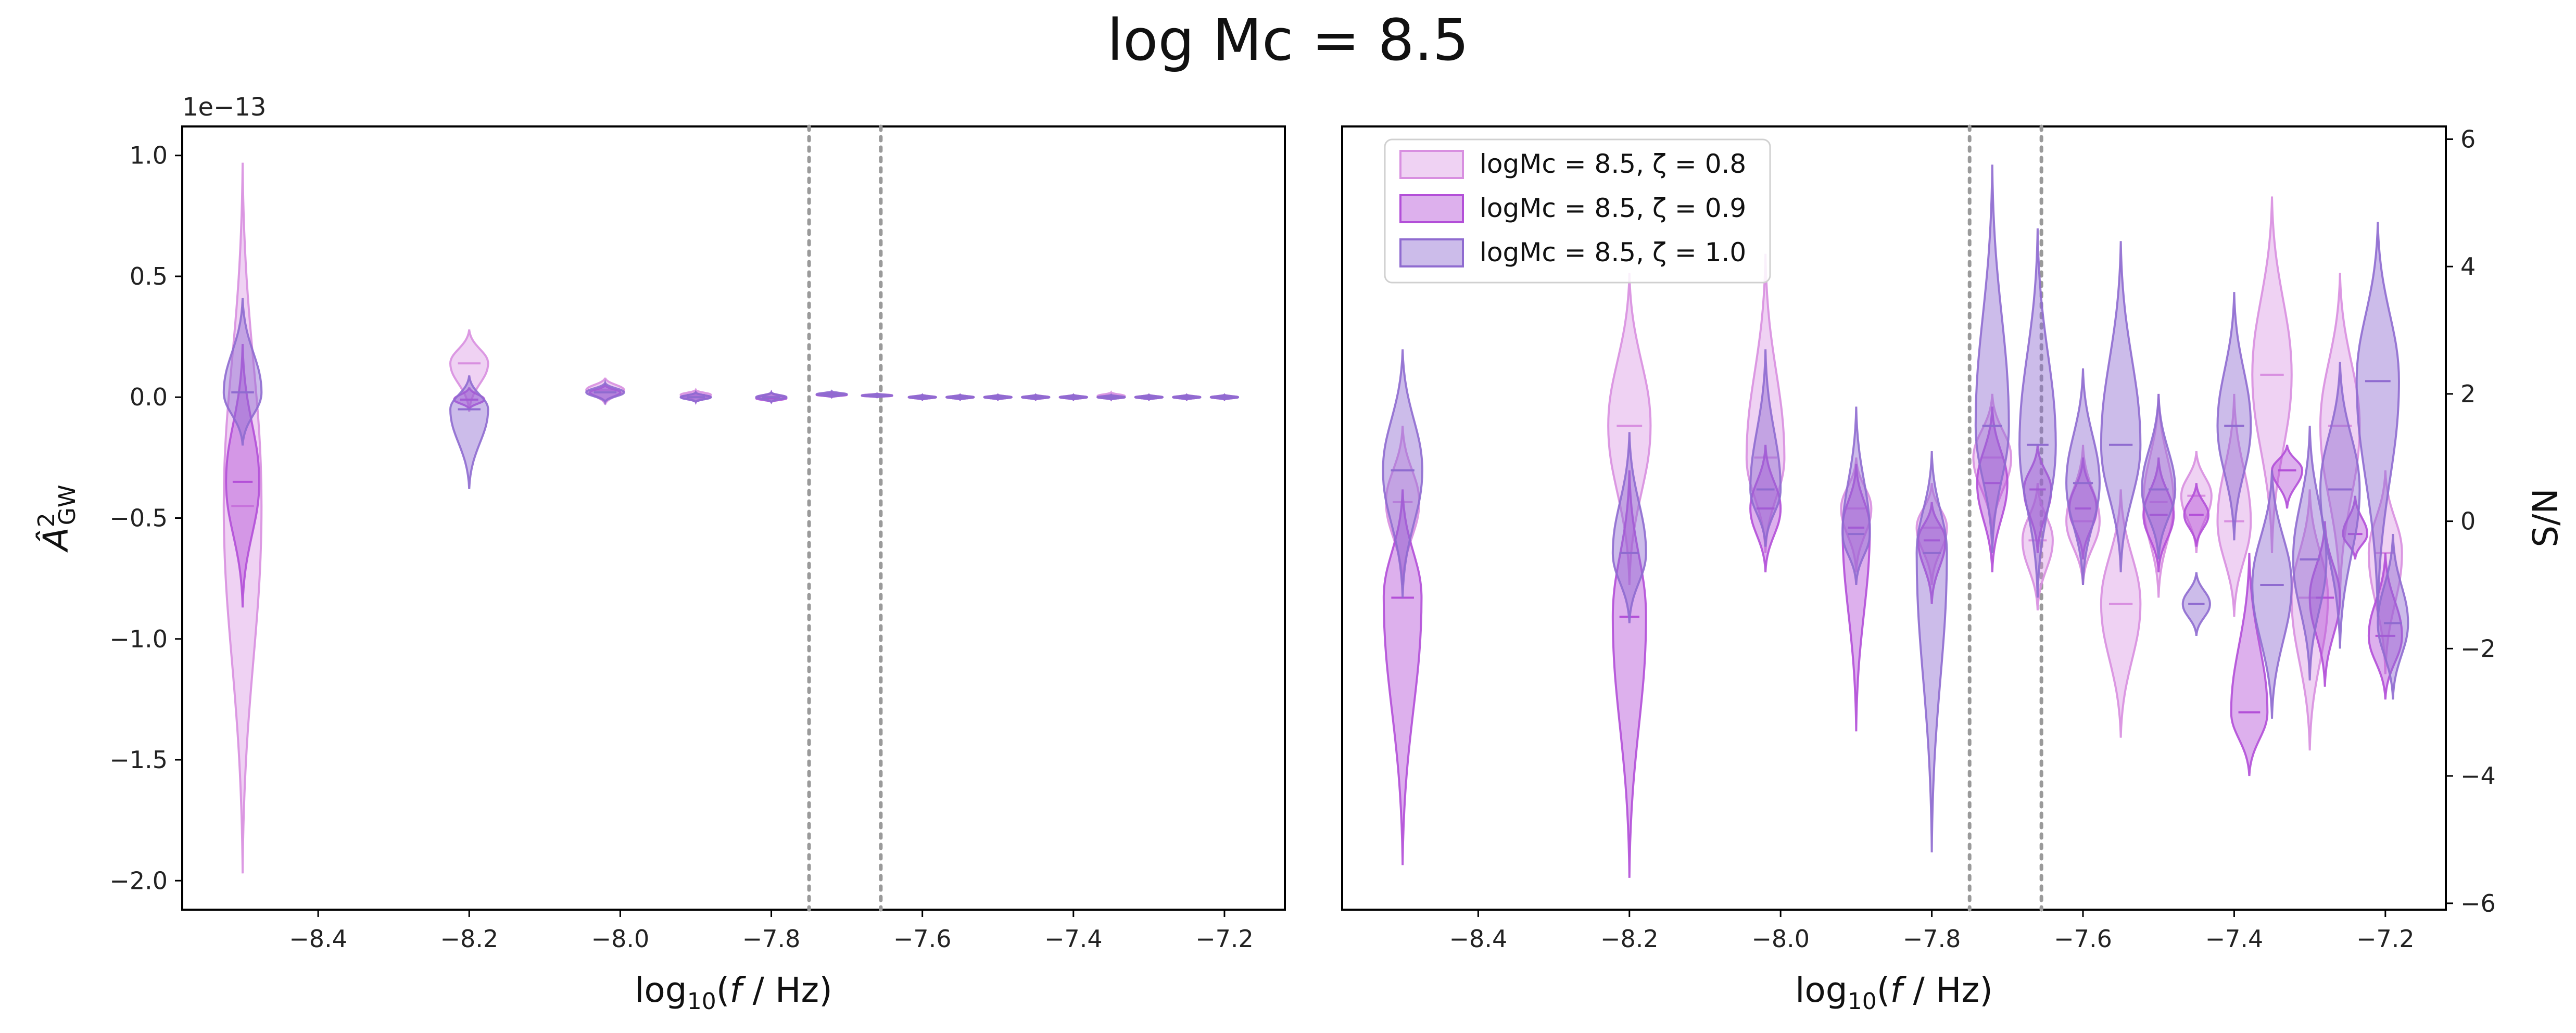  I want to click on y-tick-label: −1.0, so click(138, 639).